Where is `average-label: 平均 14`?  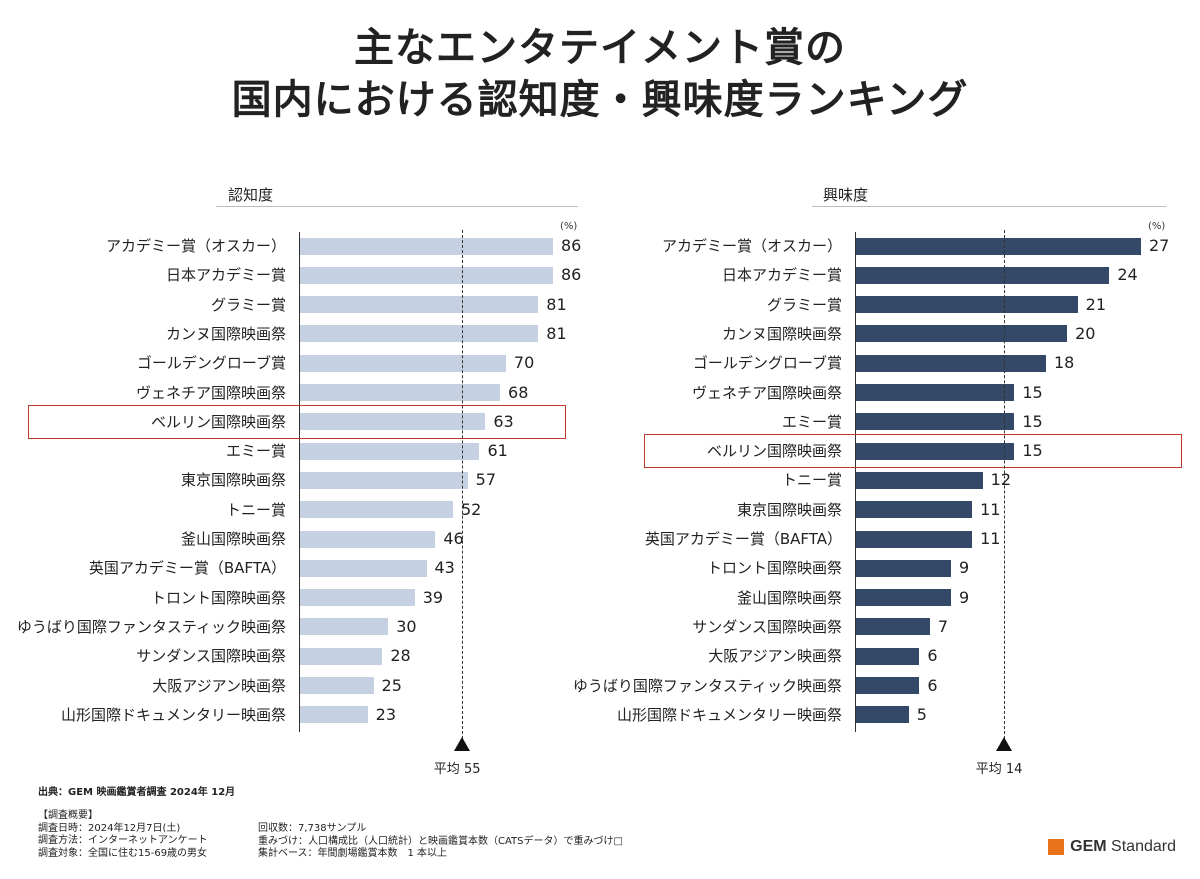
average-label: 平均 14 is located at coordinates (999, 767).